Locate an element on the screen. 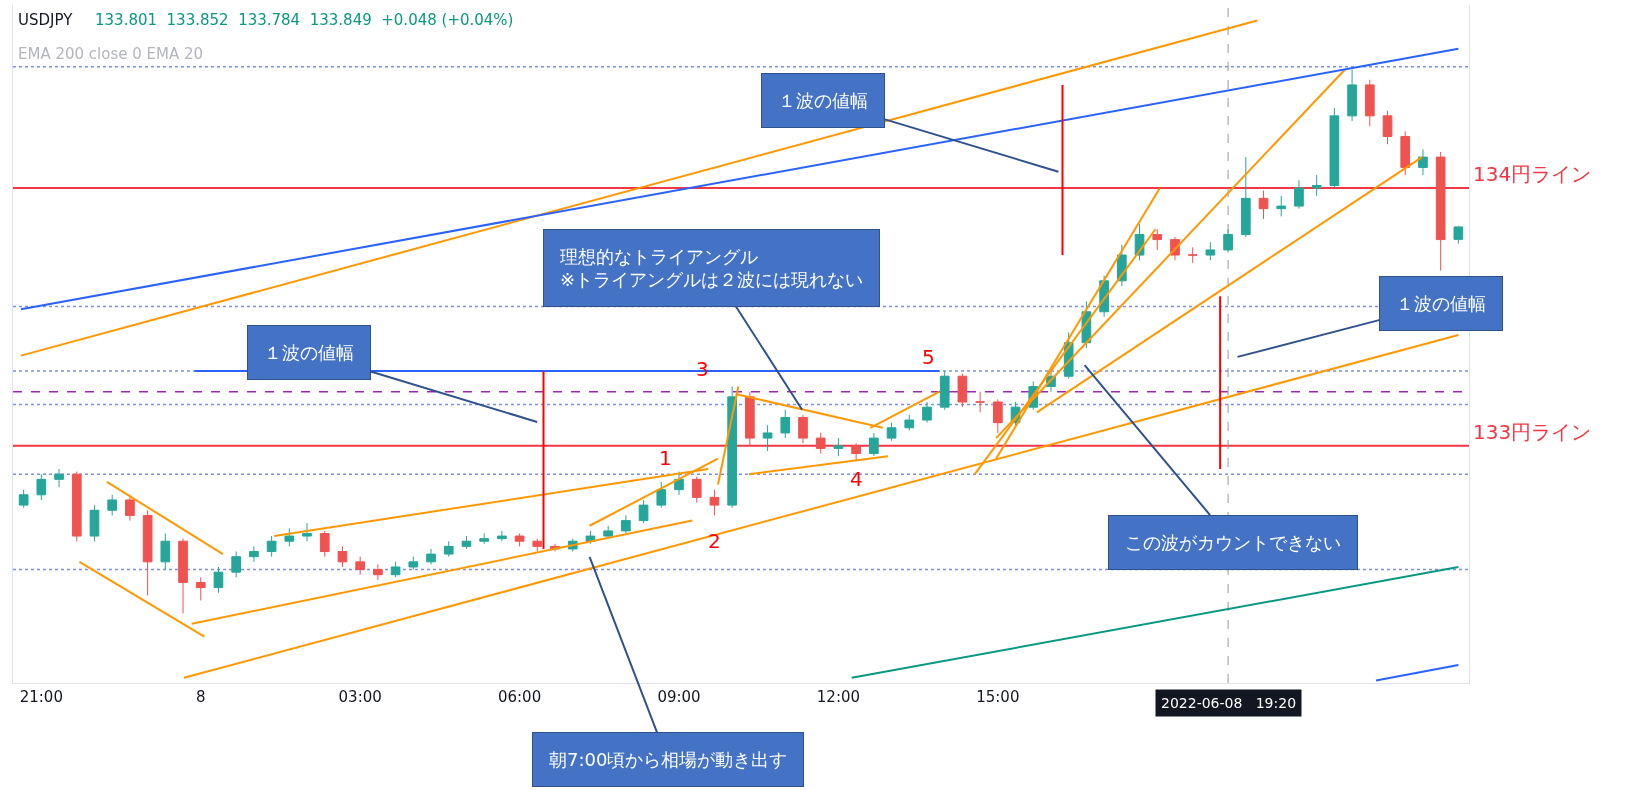 The width and height of the screenshot is (1634, 790). annotation: 2 is located at coordinates (714, 541).